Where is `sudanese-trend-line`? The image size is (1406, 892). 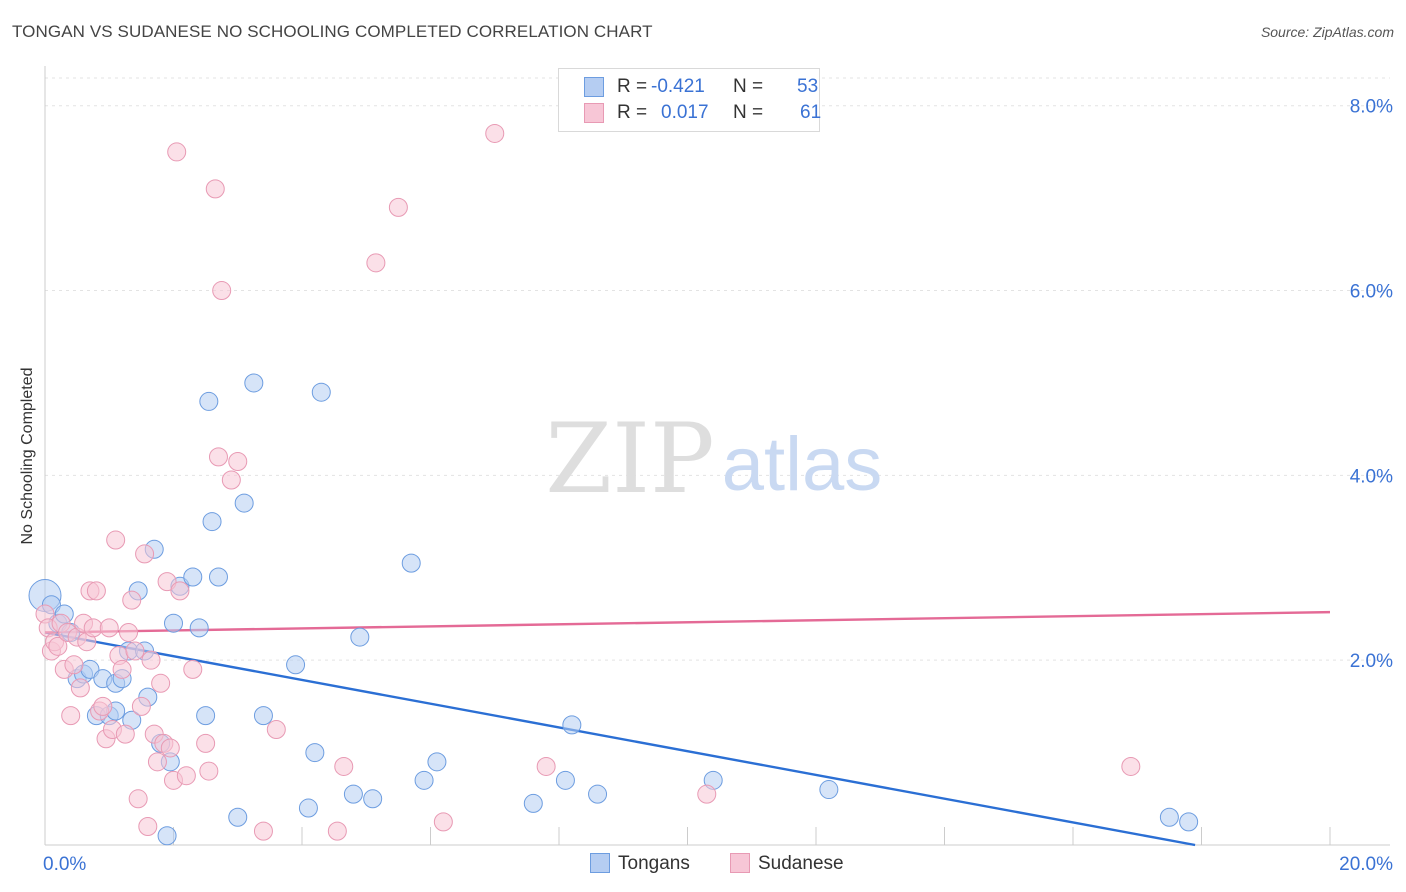 sudanese-trend-line is located at coordinates (687, 622).